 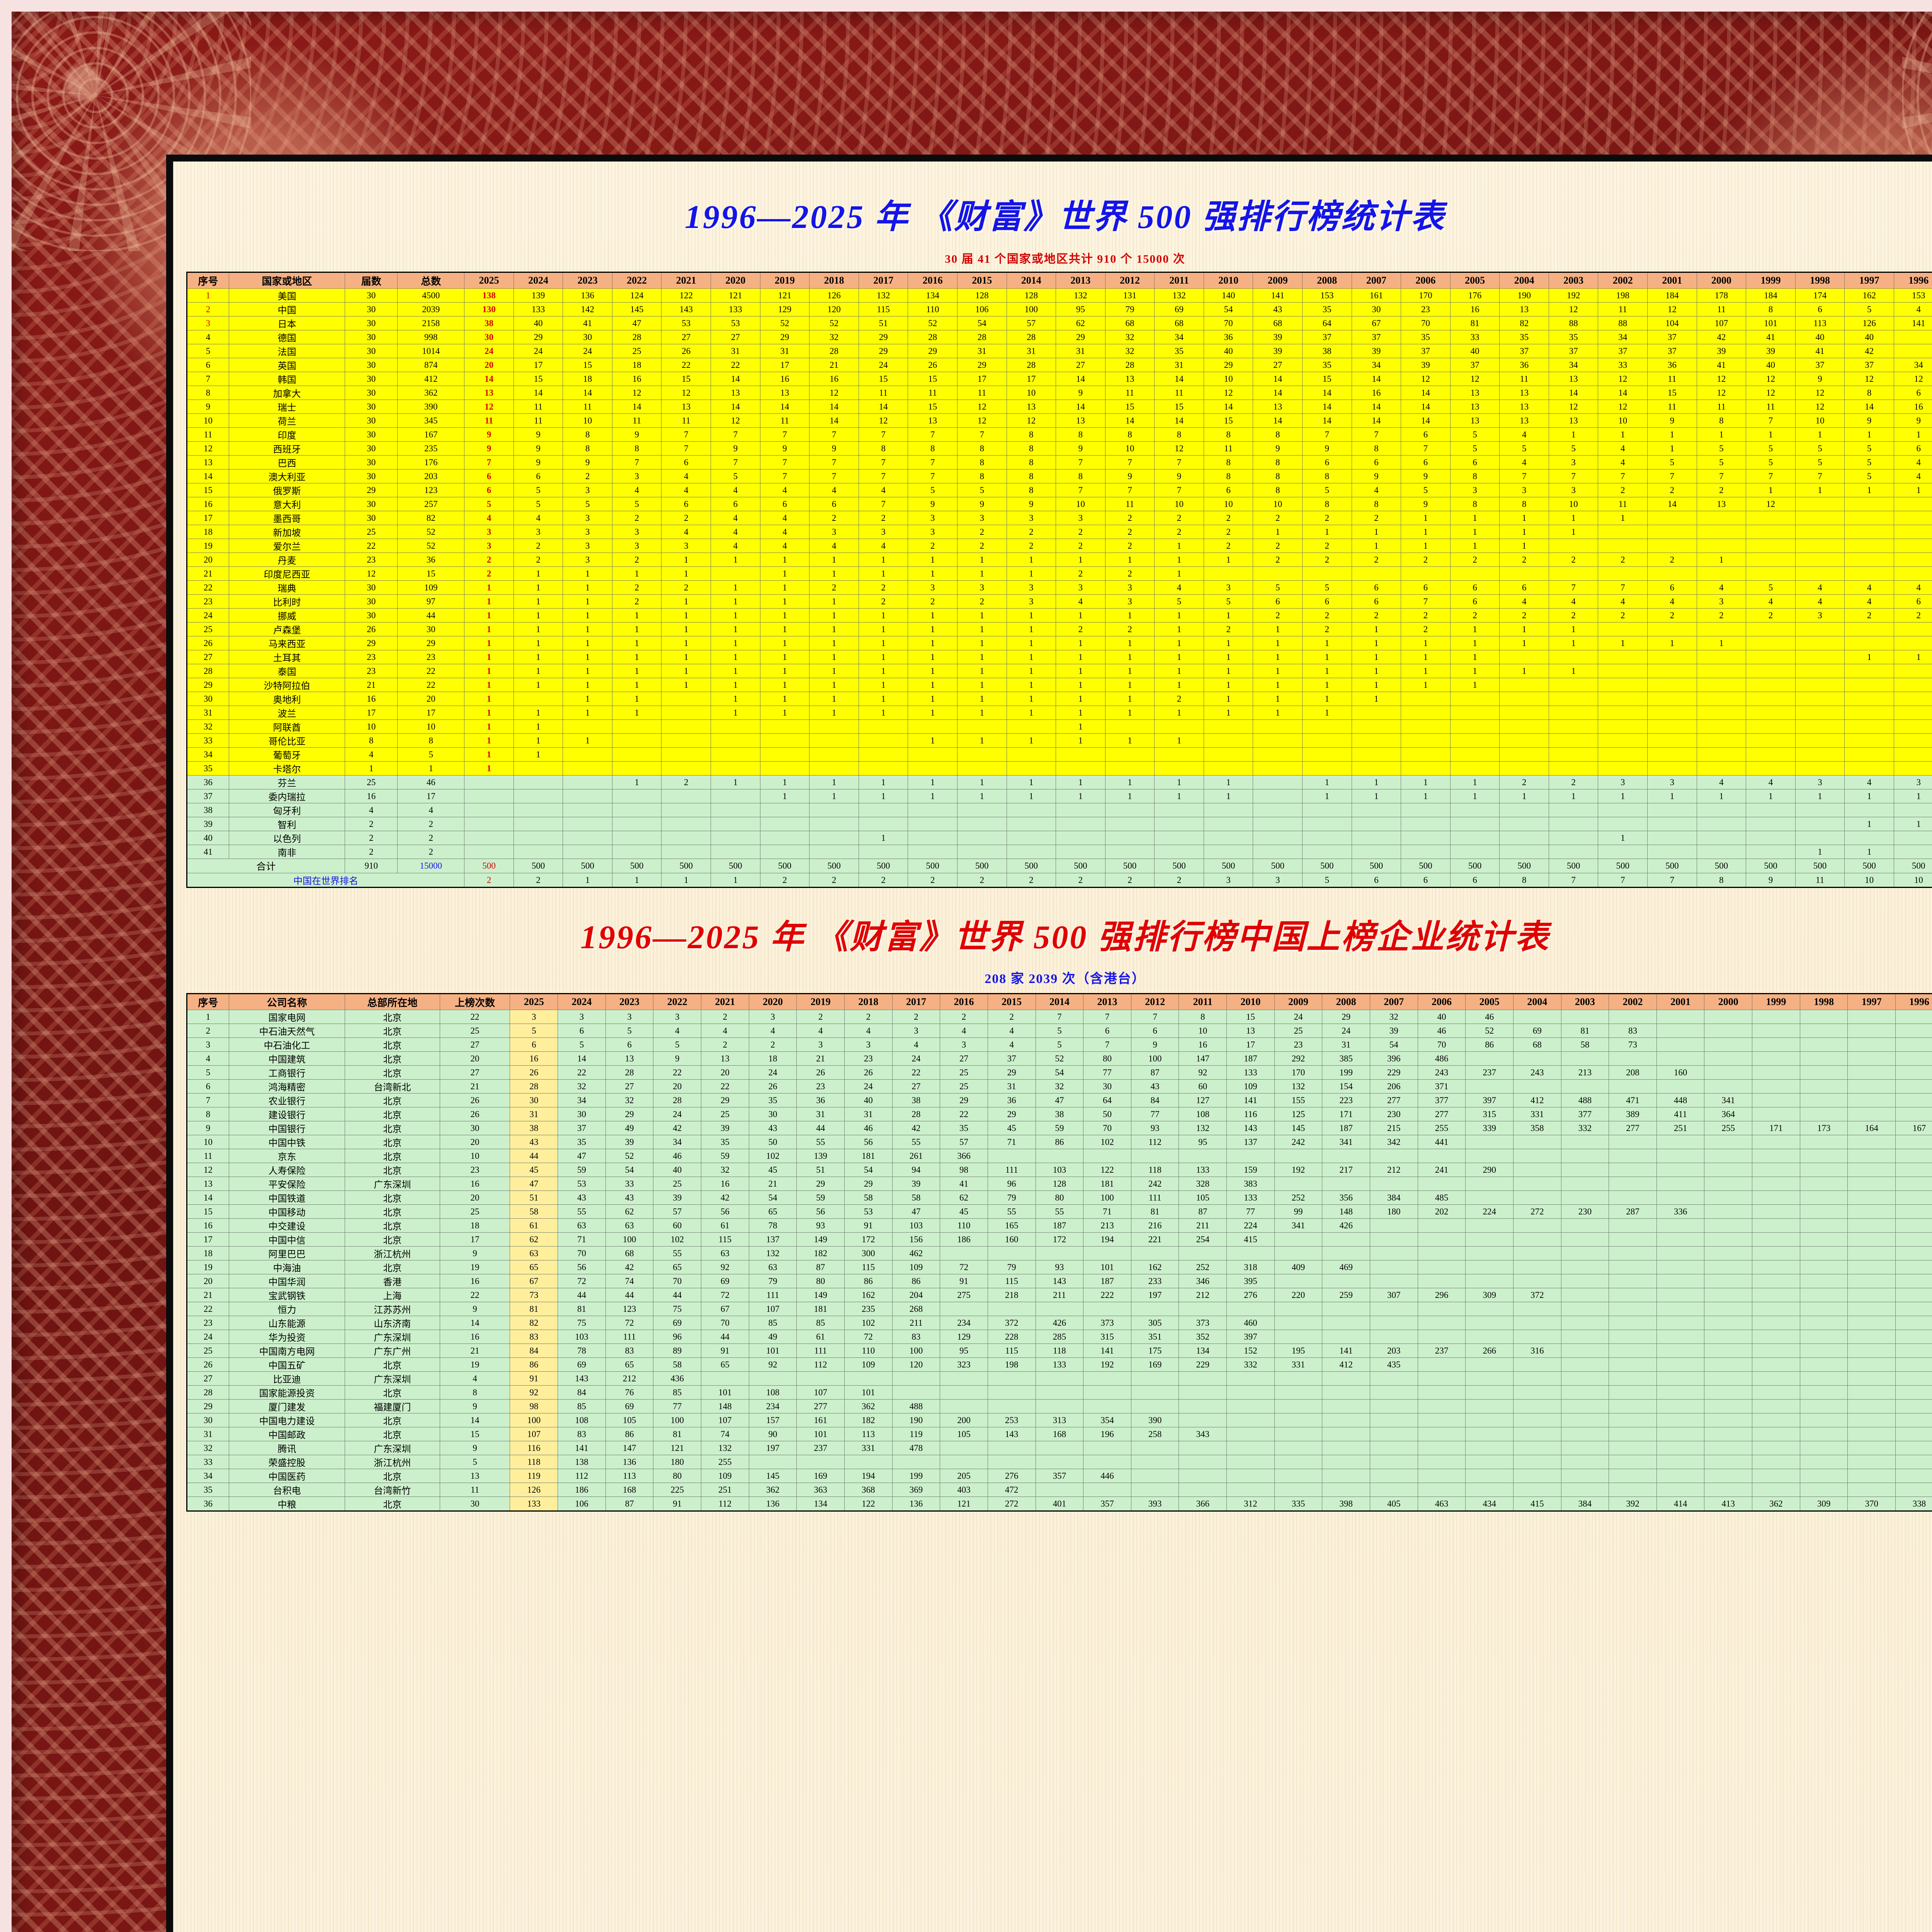 I want to click on table2-cell-year: 50, so click(x=773, y=1142).